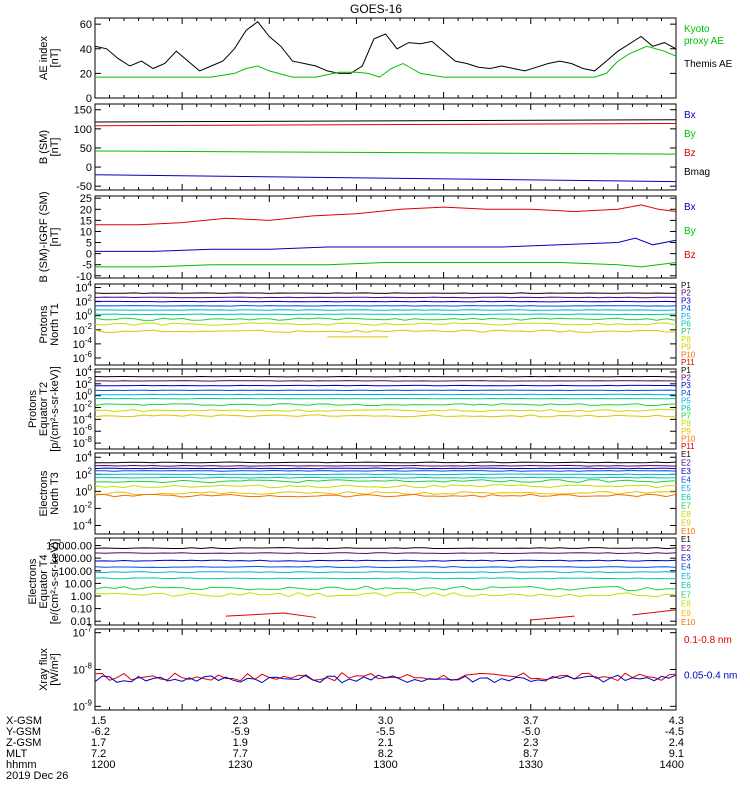  Describe the element at coordinates (86, 74) in the screenshot. I see `y-tick-label: 20` at that location.